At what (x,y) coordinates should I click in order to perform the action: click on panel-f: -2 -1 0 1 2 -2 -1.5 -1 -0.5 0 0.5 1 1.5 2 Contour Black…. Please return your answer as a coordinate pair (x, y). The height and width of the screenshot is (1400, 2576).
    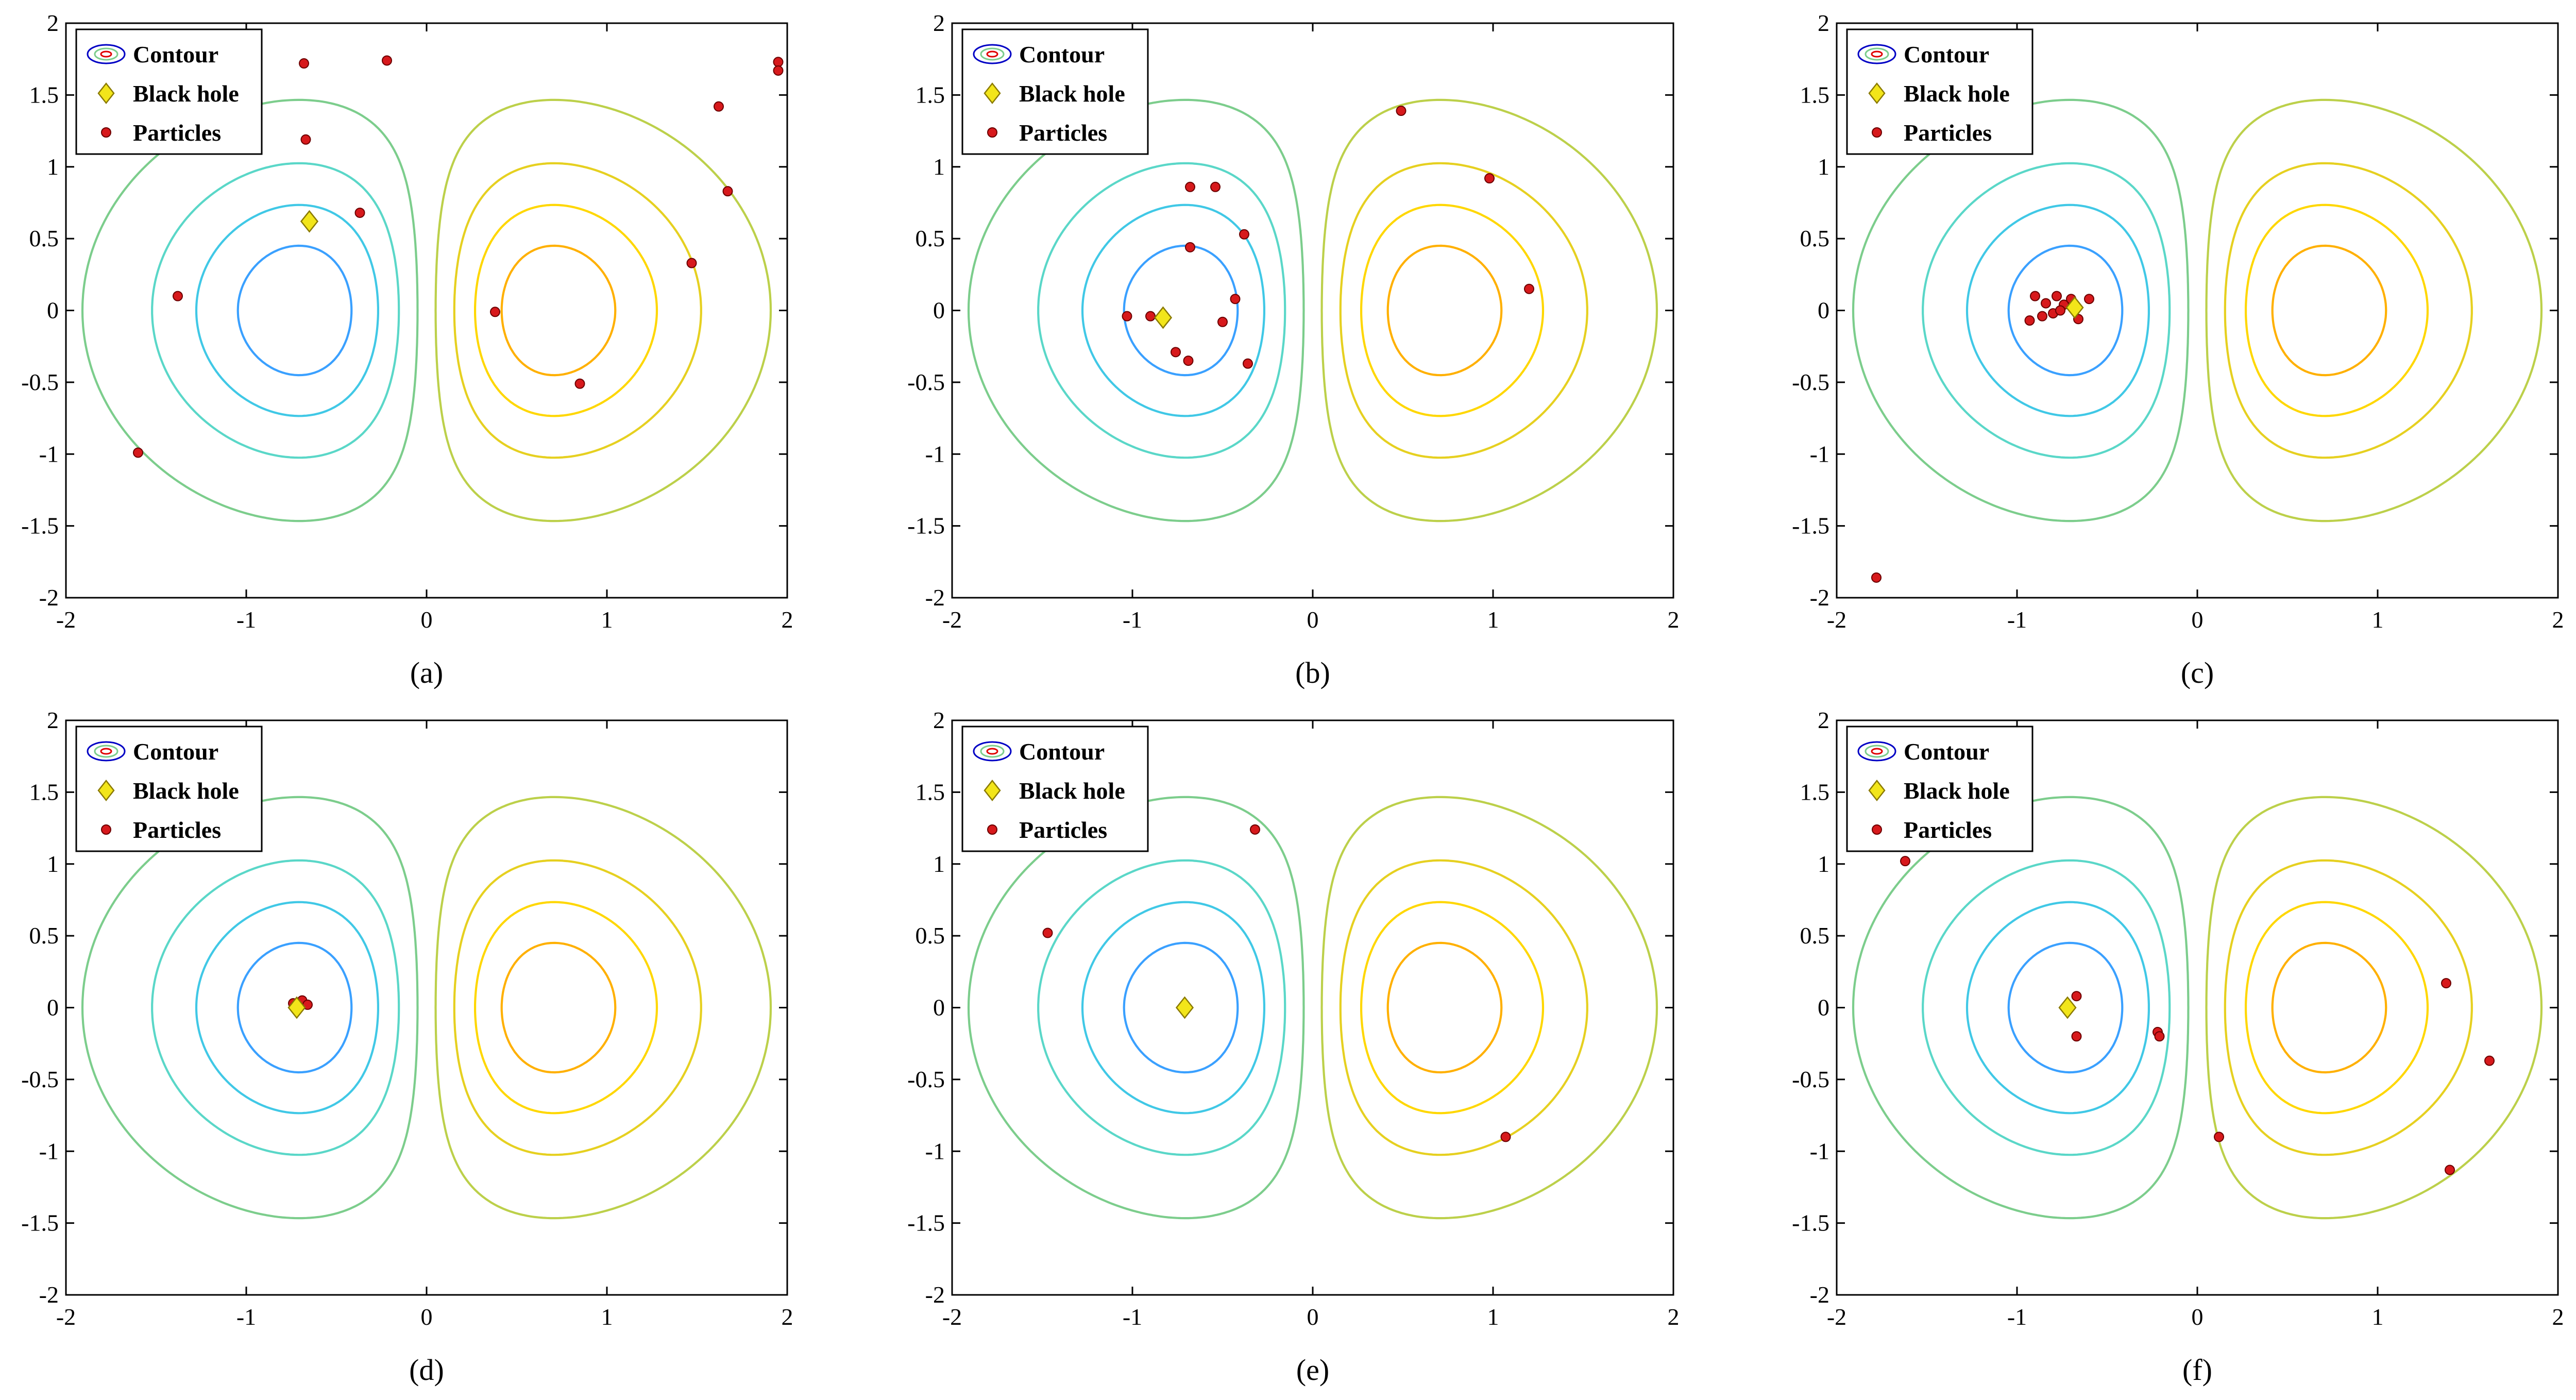
    Looking at the image, I should click on (2178, 1047).